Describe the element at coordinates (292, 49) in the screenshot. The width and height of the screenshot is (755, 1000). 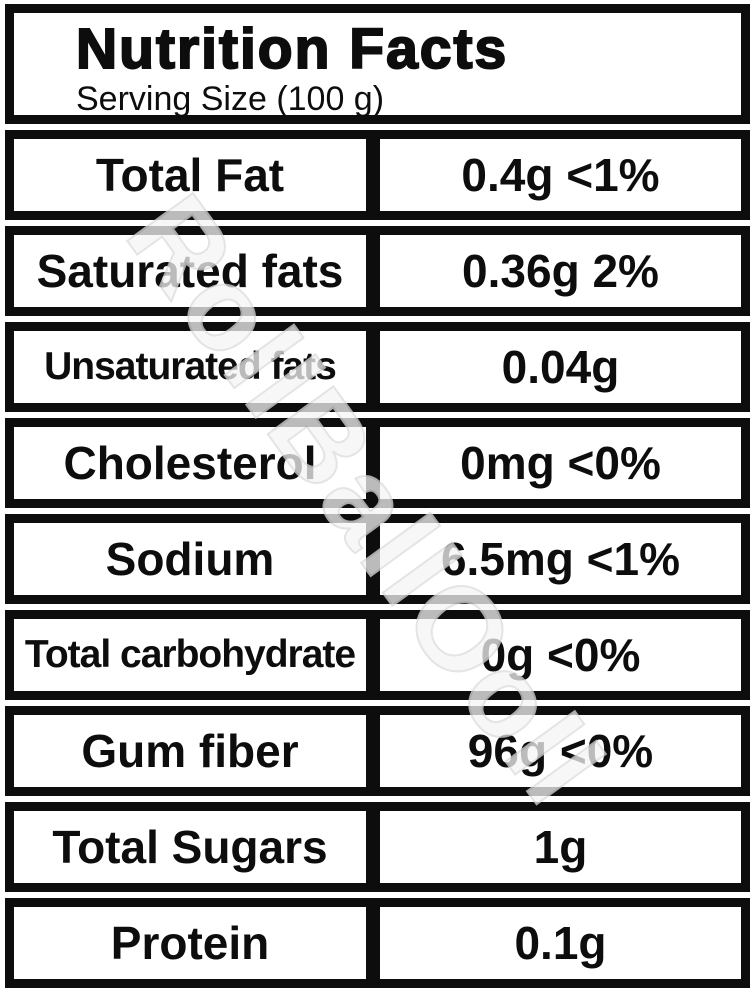
I see `label-title: Nutrition Facts` at that location.